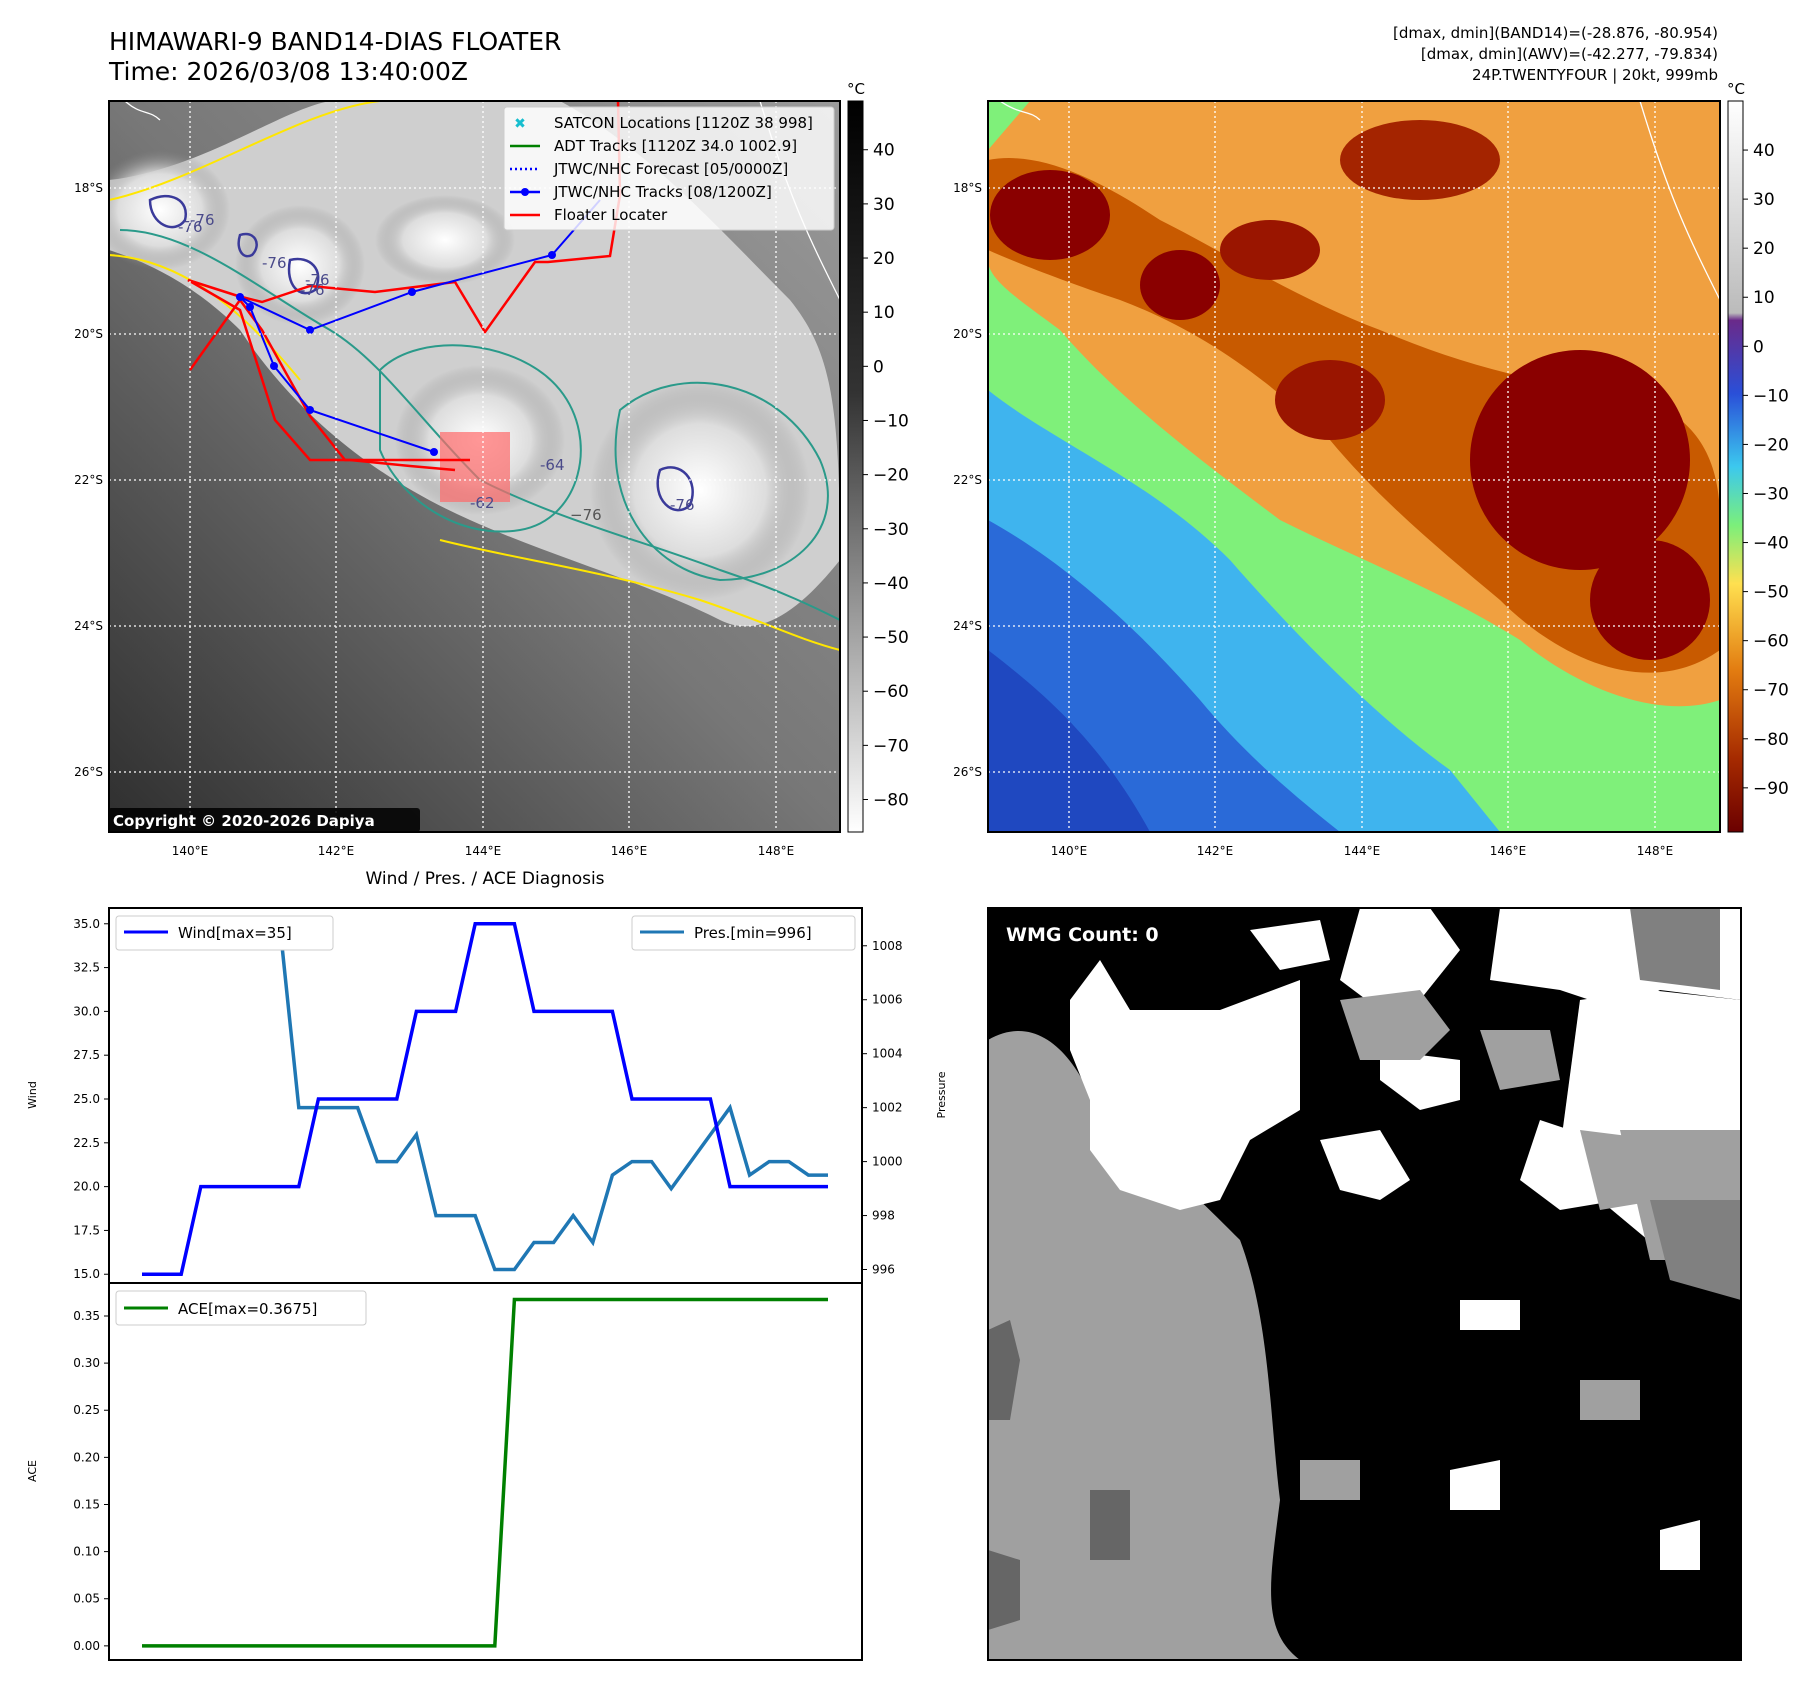 Image resolution: width=1801 pixels, height=1690 pixels. Describe the element at coordinates (86, 1274) in the screenshot. I see `y-tick-label: 15.0` at that location.